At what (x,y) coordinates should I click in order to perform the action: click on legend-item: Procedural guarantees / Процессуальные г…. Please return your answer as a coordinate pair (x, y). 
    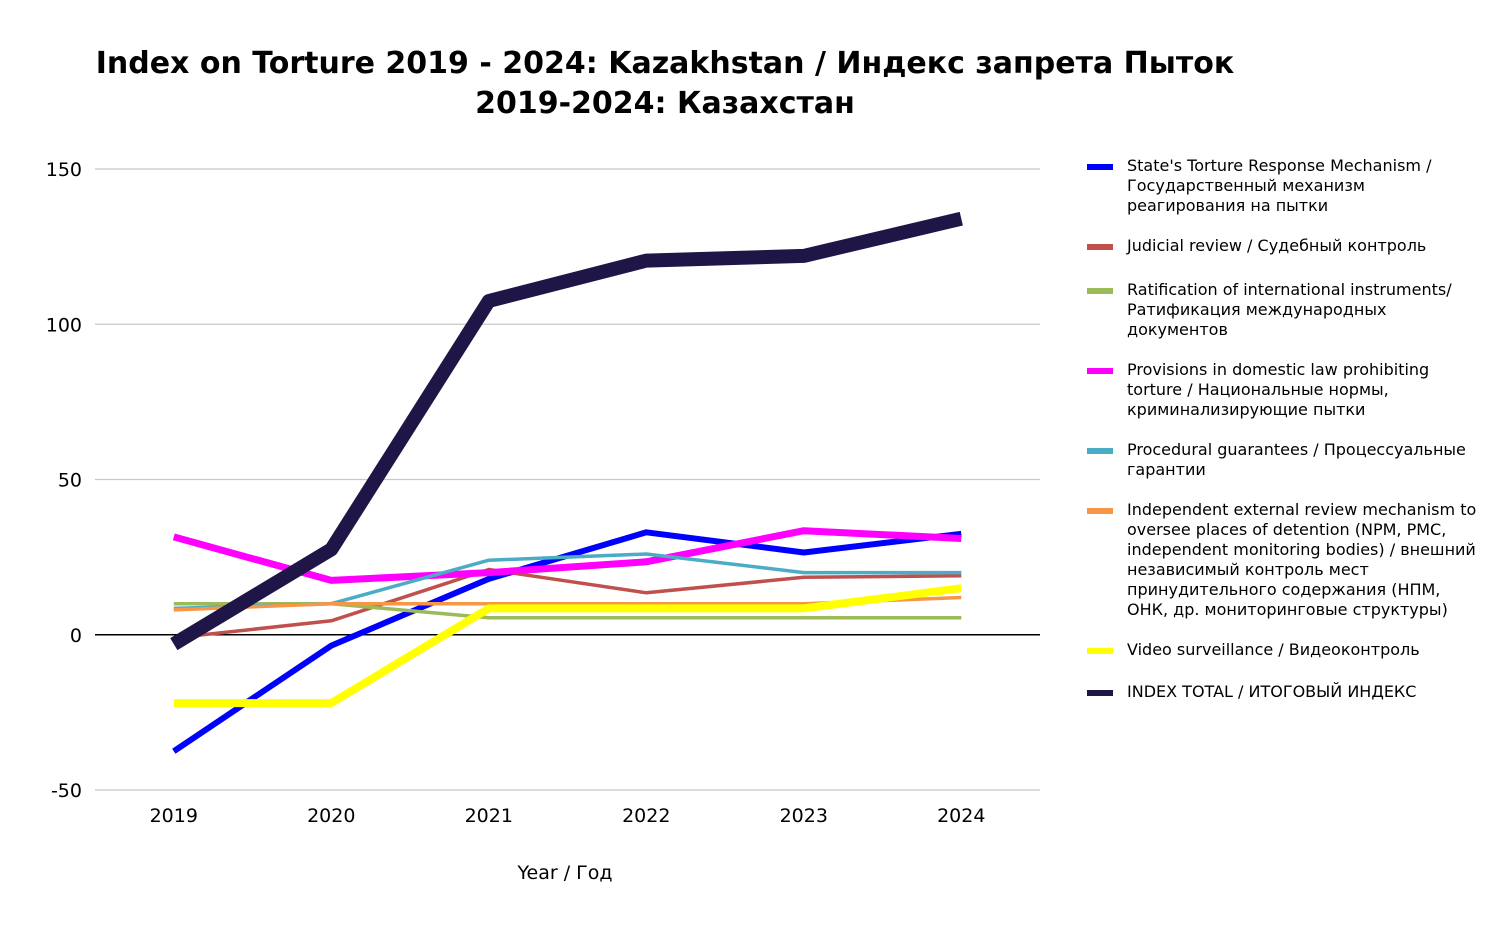
    Looking at the image, I should click on (1282, 460).